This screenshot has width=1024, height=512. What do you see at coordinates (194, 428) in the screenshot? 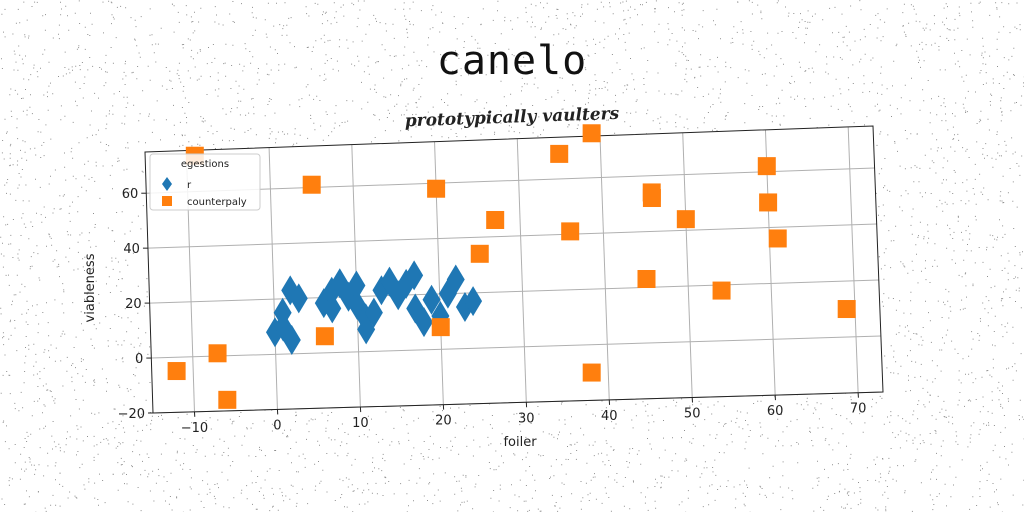
I see `x-tick-label: −10` at bounding box center [194, 428].